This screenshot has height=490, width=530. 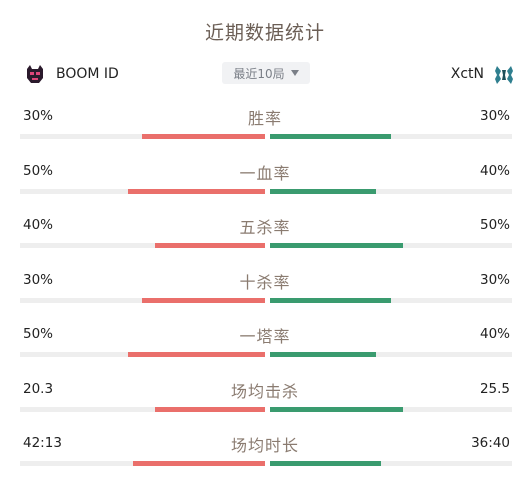 I want to click on team-left: BOOM ID, so click(x=71, y=74).